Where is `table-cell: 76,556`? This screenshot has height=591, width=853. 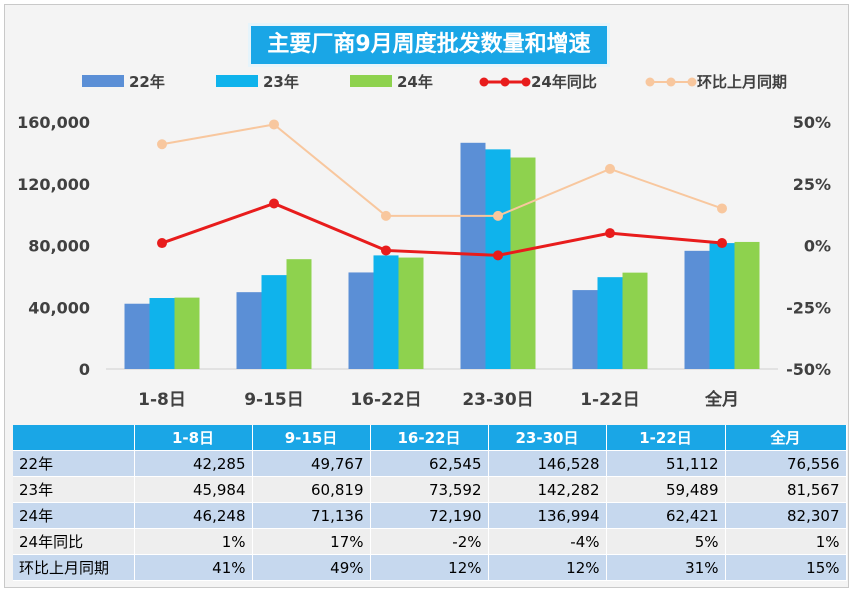
table-cell: 76,556 is located at coordinates (786, 463).